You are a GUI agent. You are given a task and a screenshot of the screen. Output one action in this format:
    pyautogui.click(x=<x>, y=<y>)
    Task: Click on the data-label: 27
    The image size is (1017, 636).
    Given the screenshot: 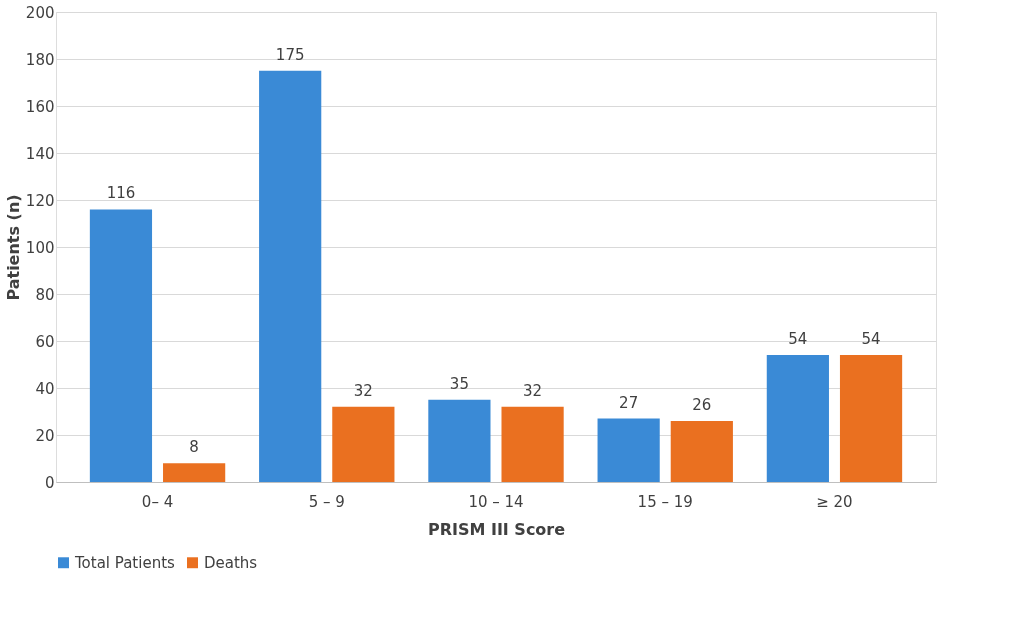 What is the action you would take?
    pyautogui.click(x=629, y=402)
    